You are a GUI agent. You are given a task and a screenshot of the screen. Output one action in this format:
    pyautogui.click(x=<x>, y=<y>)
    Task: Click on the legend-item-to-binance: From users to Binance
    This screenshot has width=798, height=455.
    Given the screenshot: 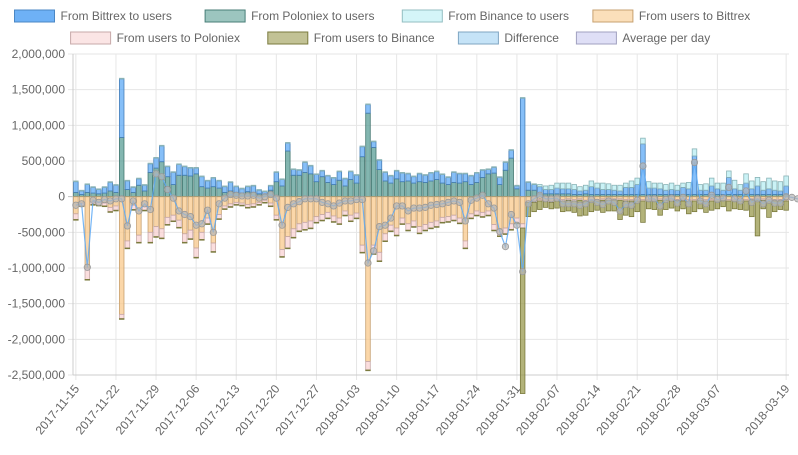 What is the action you would take?
    pyautogui.click(x=351, y=38)
    